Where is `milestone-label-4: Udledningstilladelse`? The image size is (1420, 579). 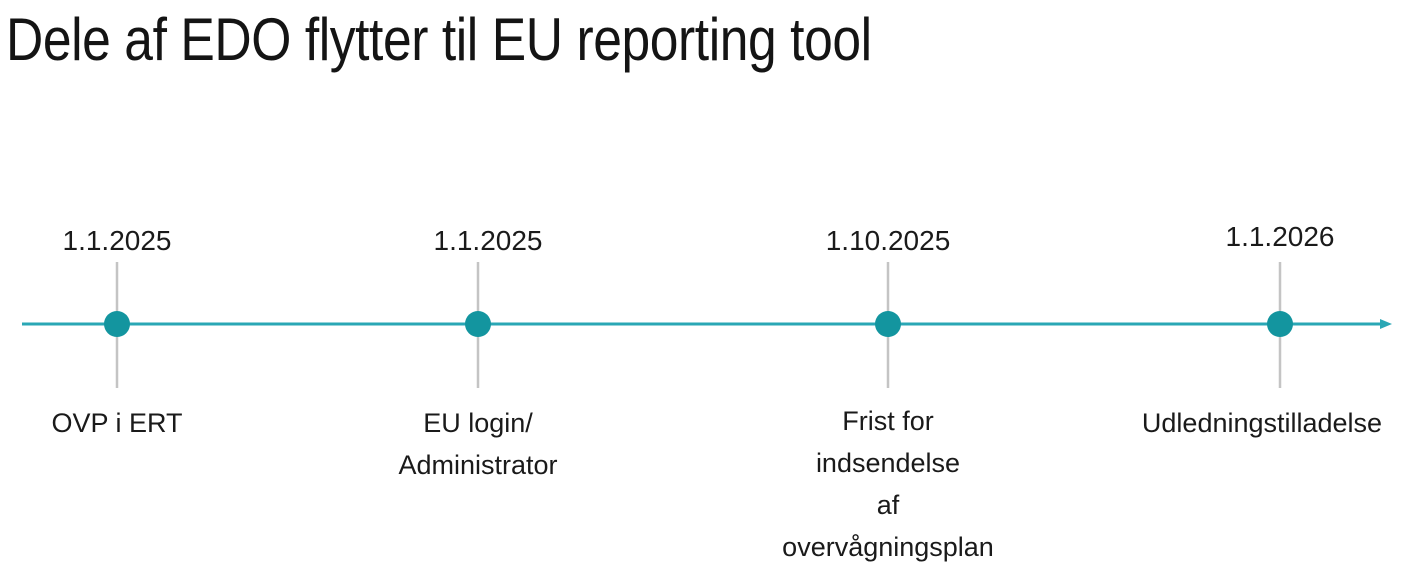 milestone-label-4: Udledningstilladelse is located at coordinates (1262, 423).